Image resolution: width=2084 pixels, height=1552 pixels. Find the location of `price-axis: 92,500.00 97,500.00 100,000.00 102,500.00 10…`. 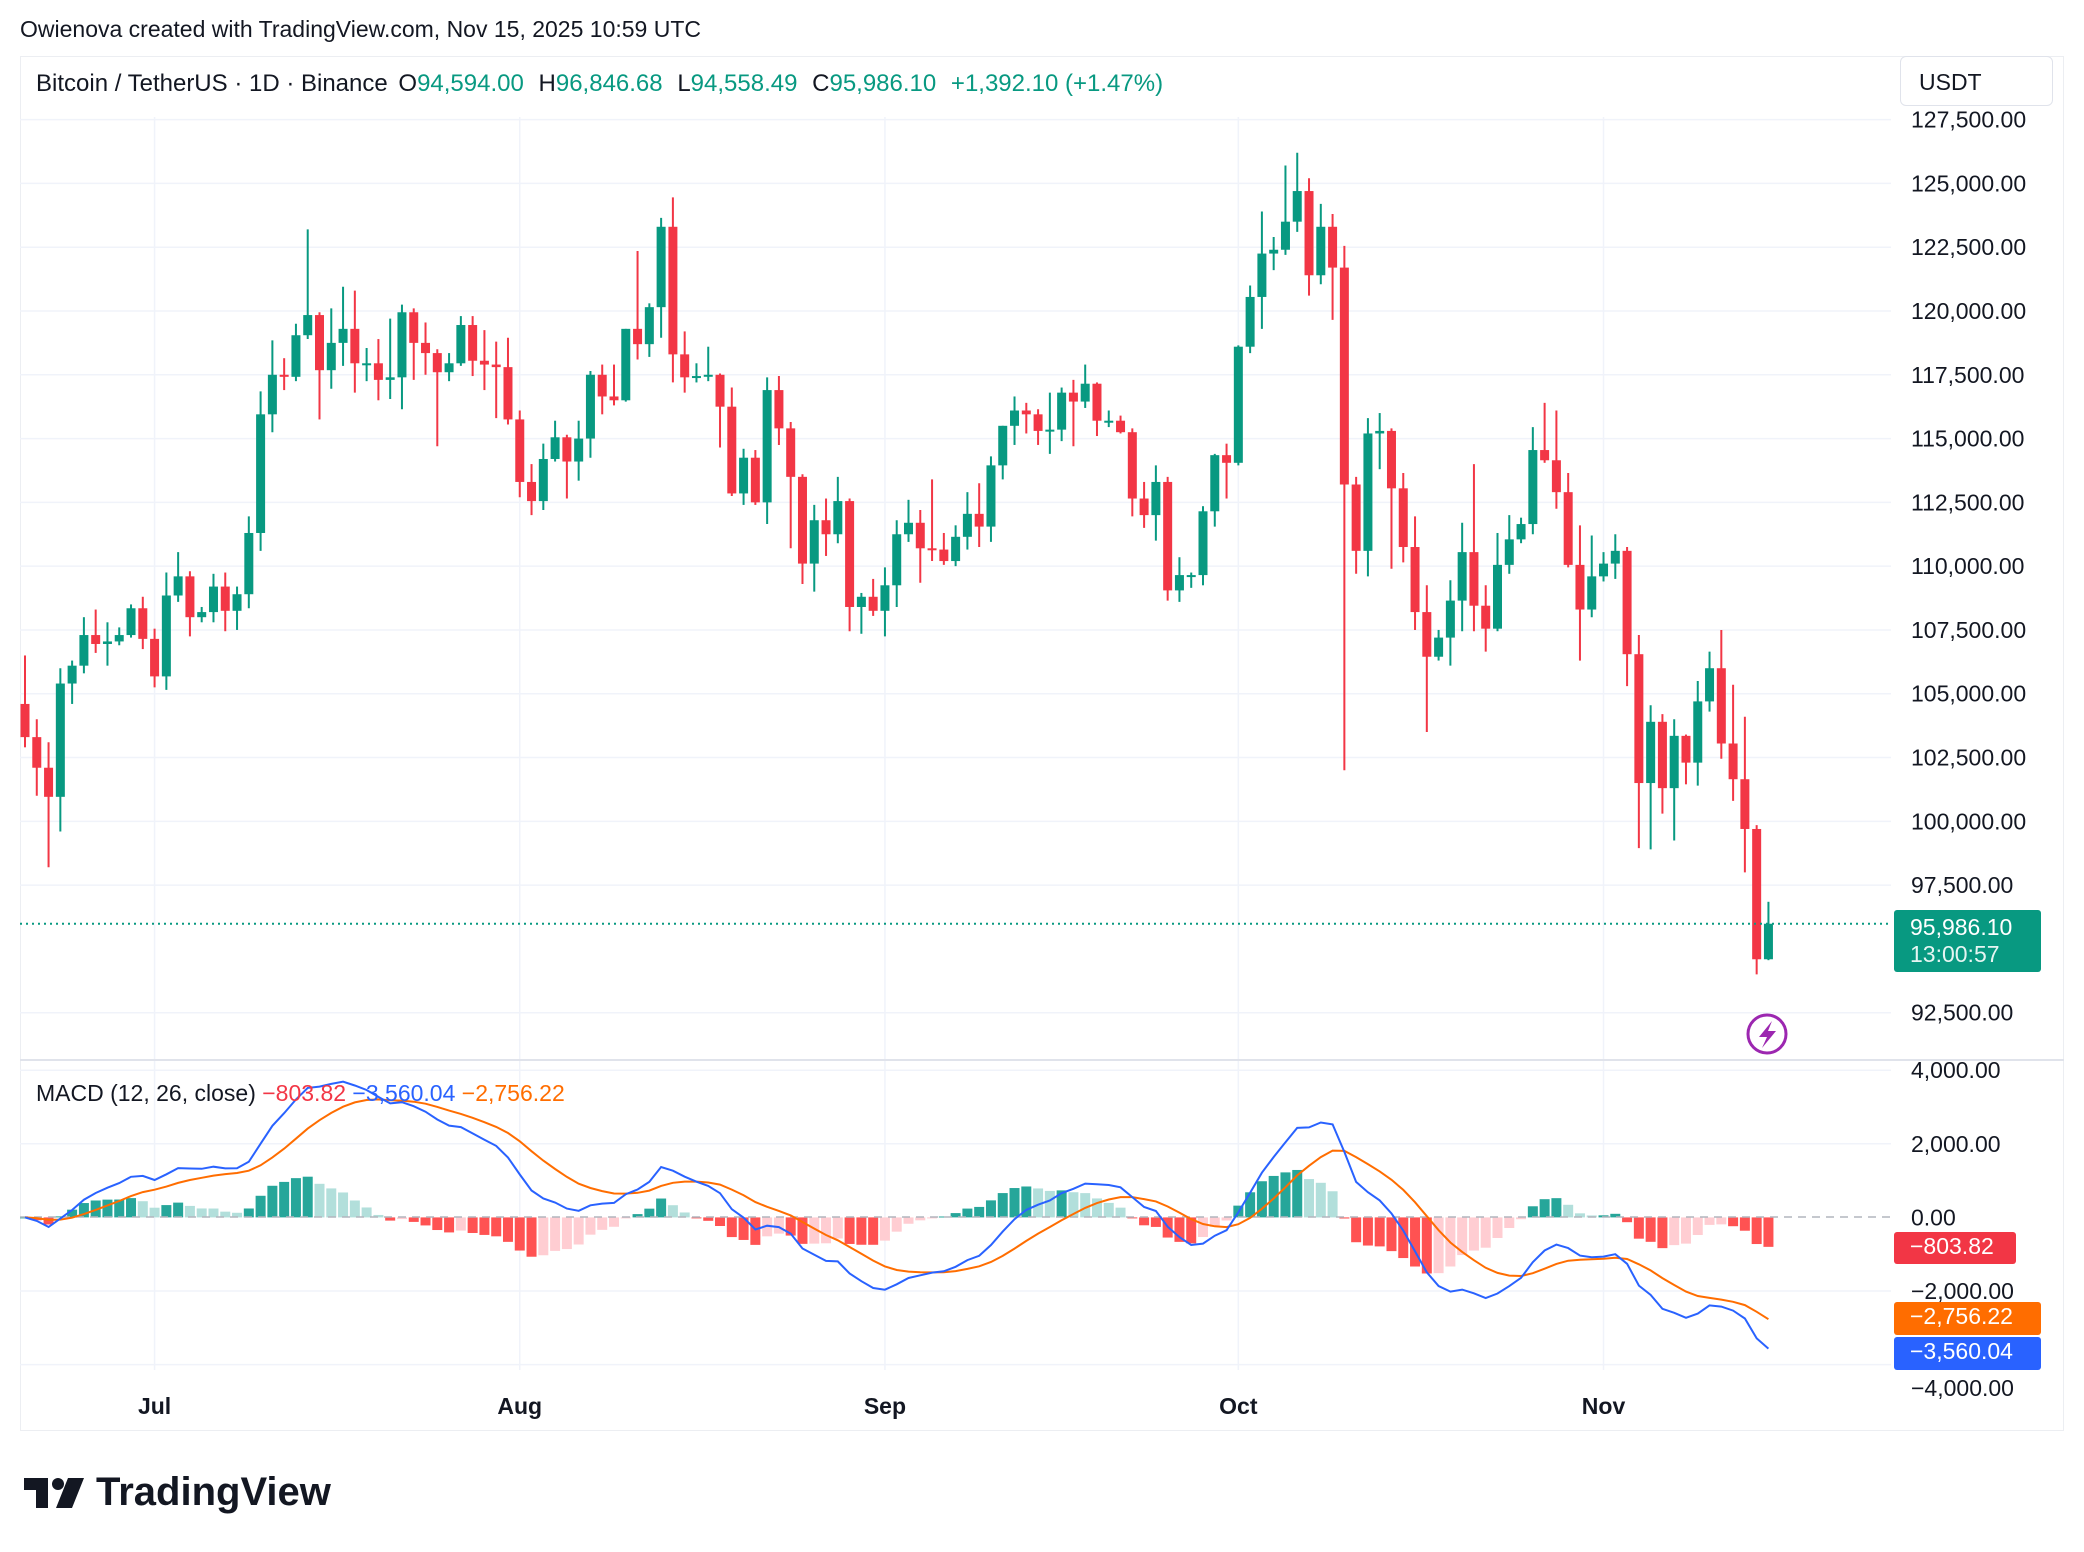

price-axis: 92,500.00 97,500.00 100,000.00 102,500.00 10… is located at coordinates (1968, 566).